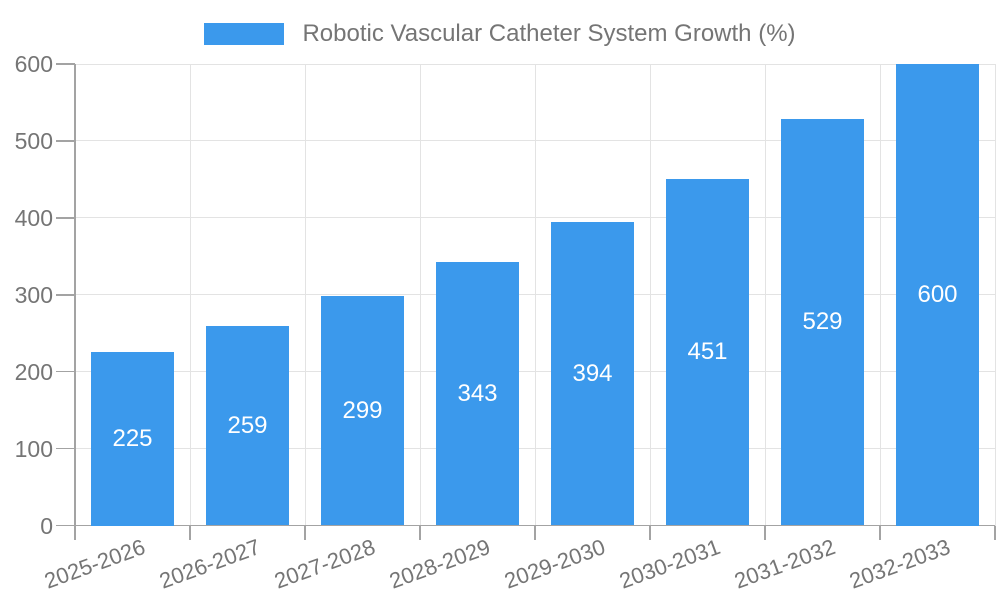  I want to click on y-axis-tick-label: 400, so click(33, 217).